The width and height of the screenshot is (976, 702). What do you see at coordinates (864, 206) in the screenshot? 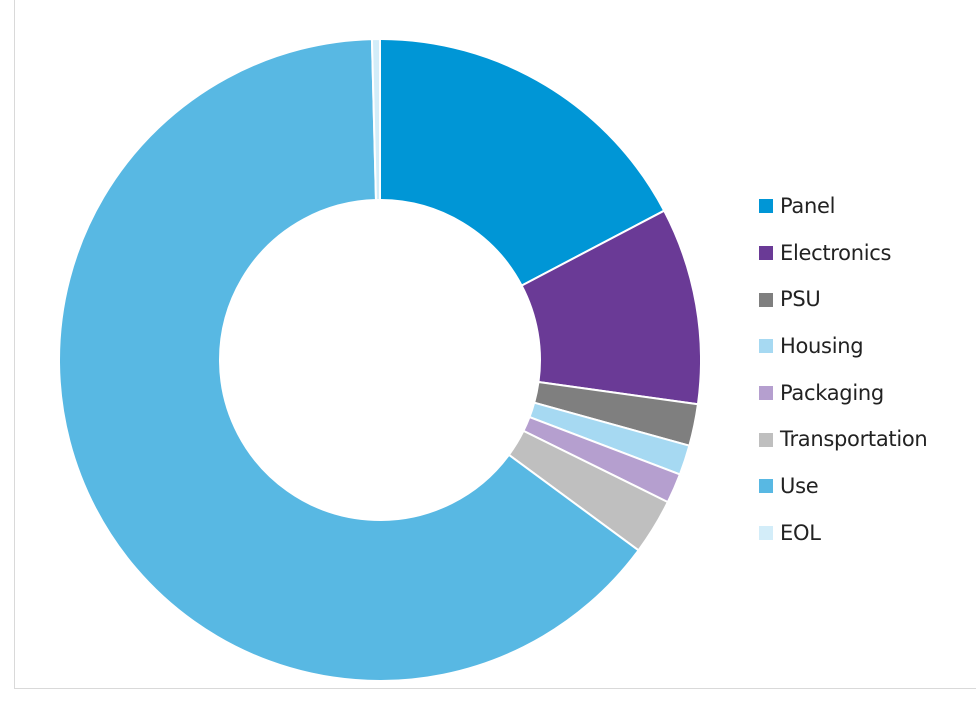
I see `legend-item-panel: Panel` at bounding box center [864, 206].